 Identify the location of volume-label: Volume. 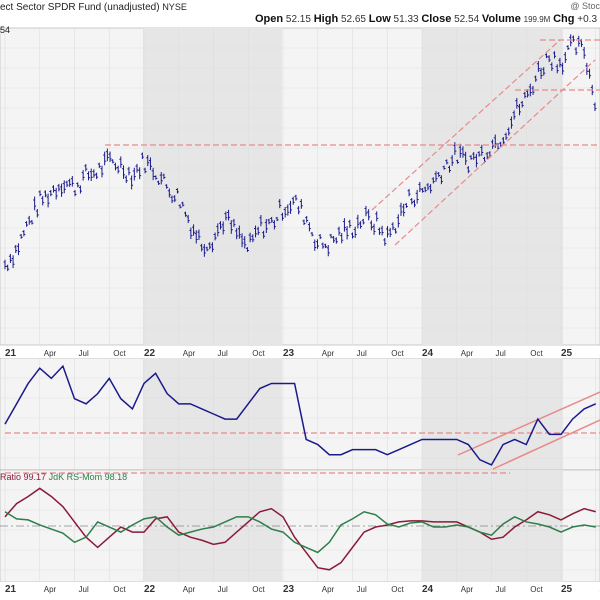
(501, 19).